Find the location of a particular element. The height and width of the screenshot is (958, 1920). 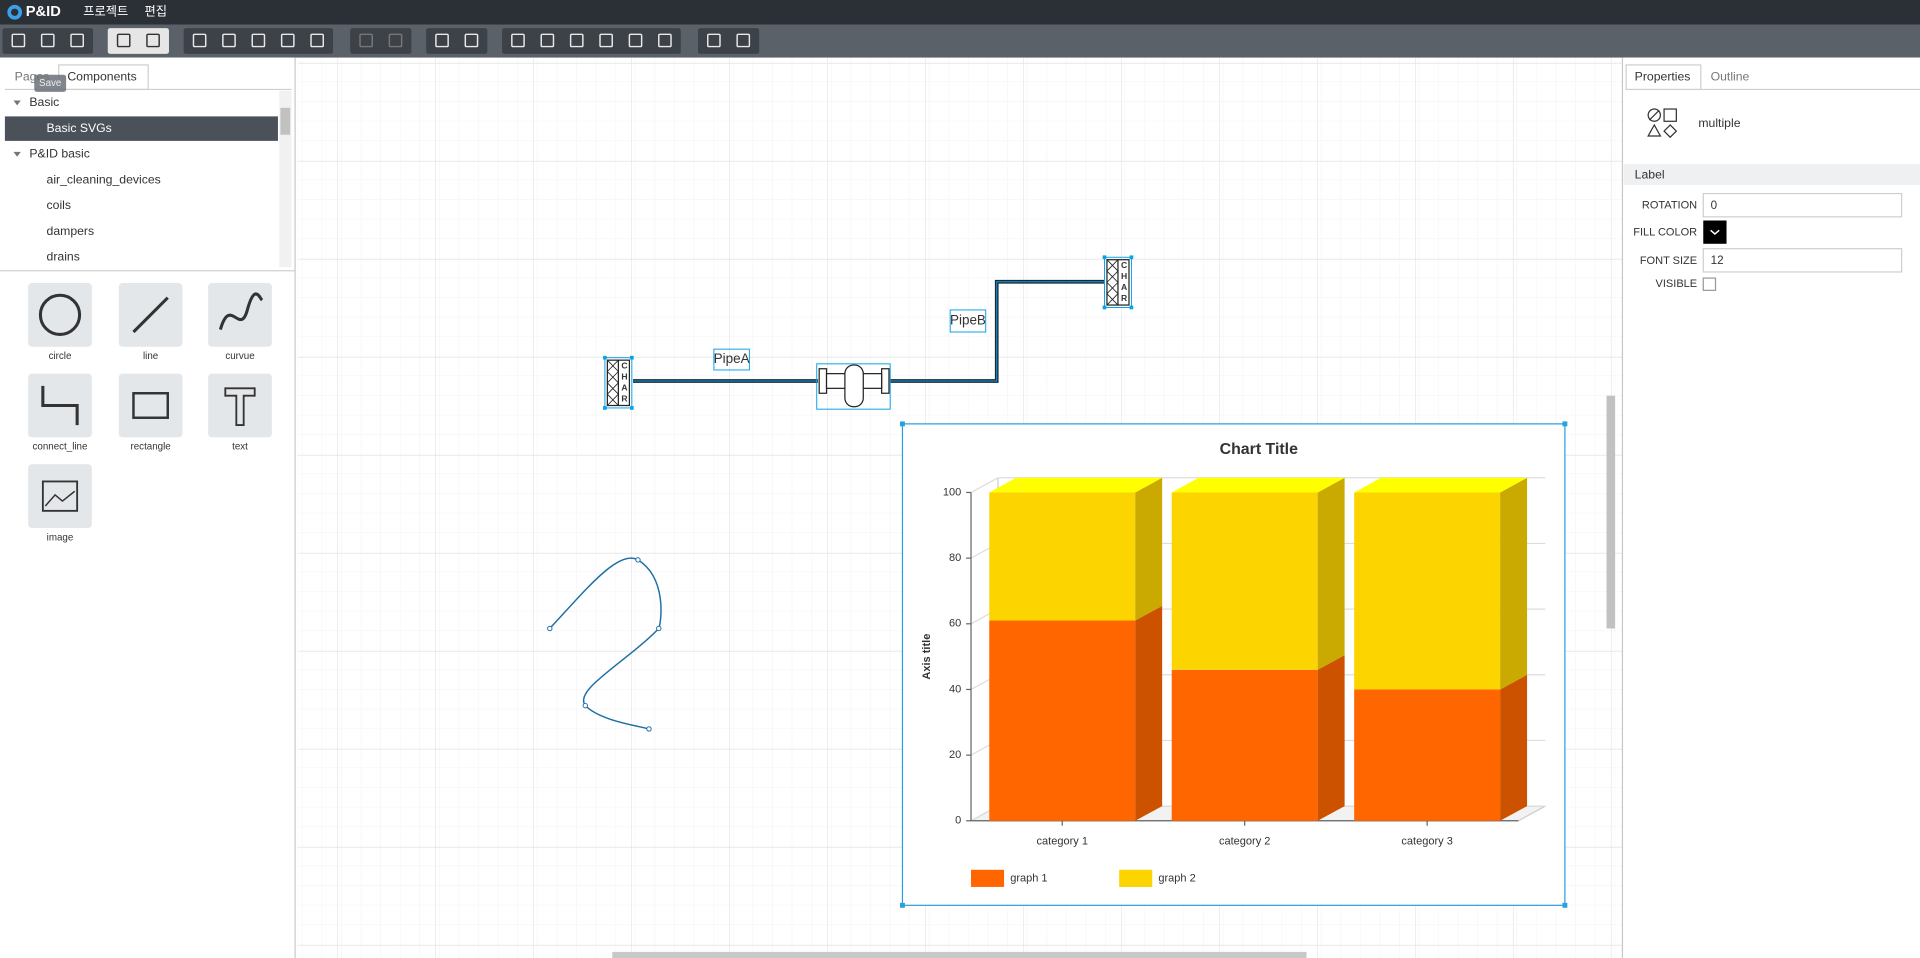

symbol-text: A is located at coordinates (1124, 287).